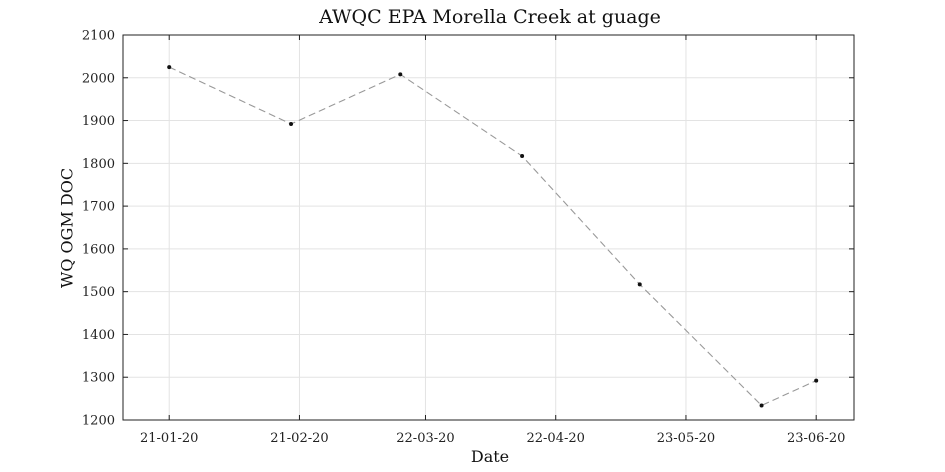 Image resolution: width=945 pixels, height=472 pixels. I want to click on x-tick-label: 21-01-20, so click(169, 438).